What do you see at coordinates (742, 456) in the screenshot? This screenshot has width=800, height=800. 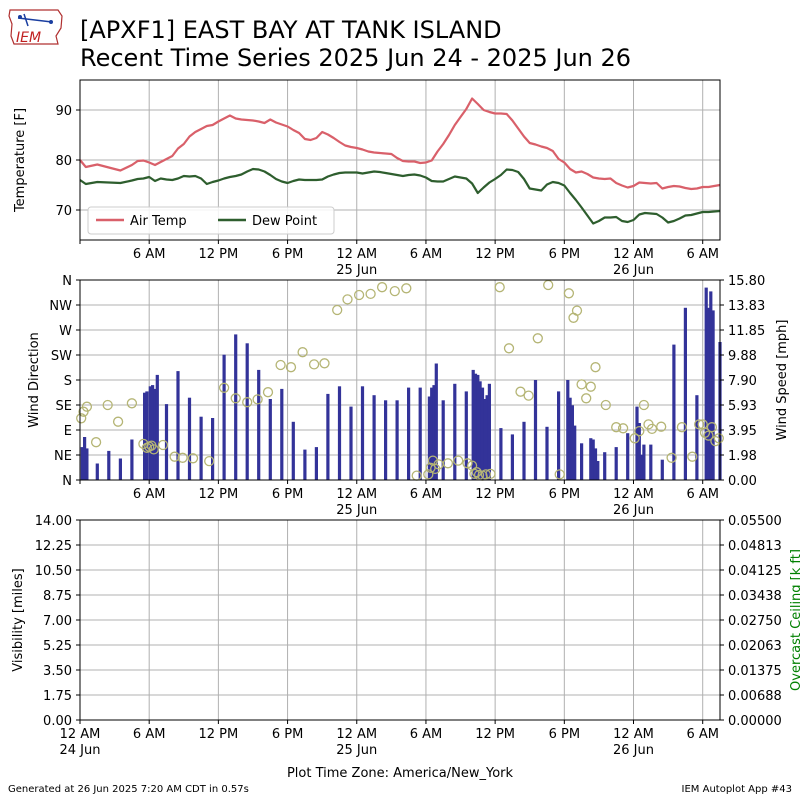 I see `y2-tick-label: 1.98` at bounding box center [742, 456].